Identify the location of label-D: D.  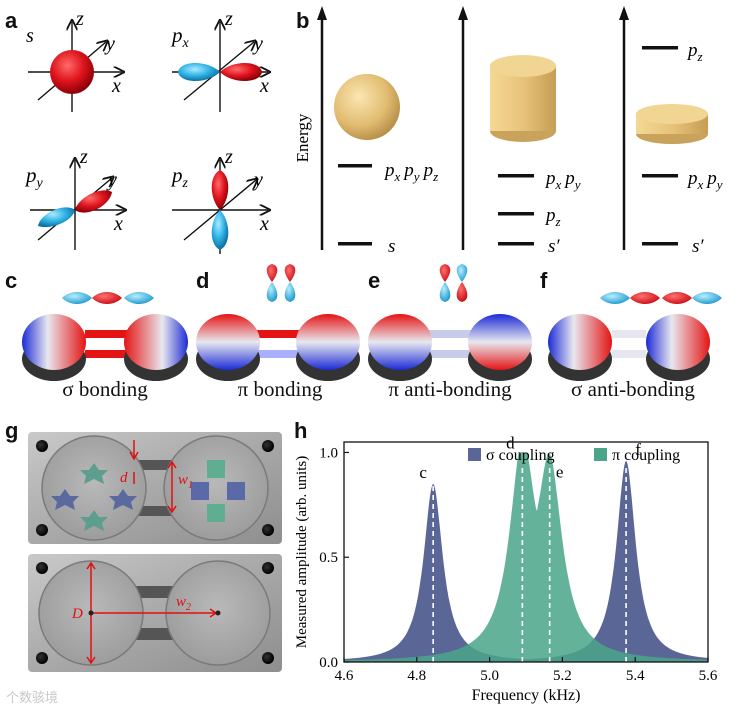
(77, 614).